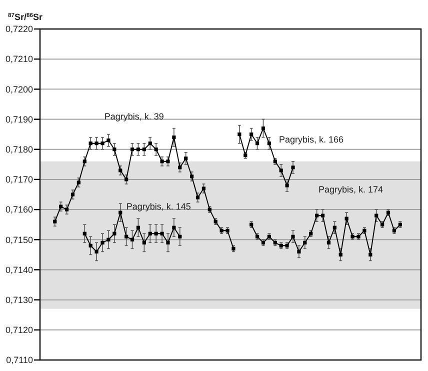  What do you see at coordinates (19, 239) in the screenshot?
I see `y-tick-label: 0,7150` at bounding box center [19, 239].